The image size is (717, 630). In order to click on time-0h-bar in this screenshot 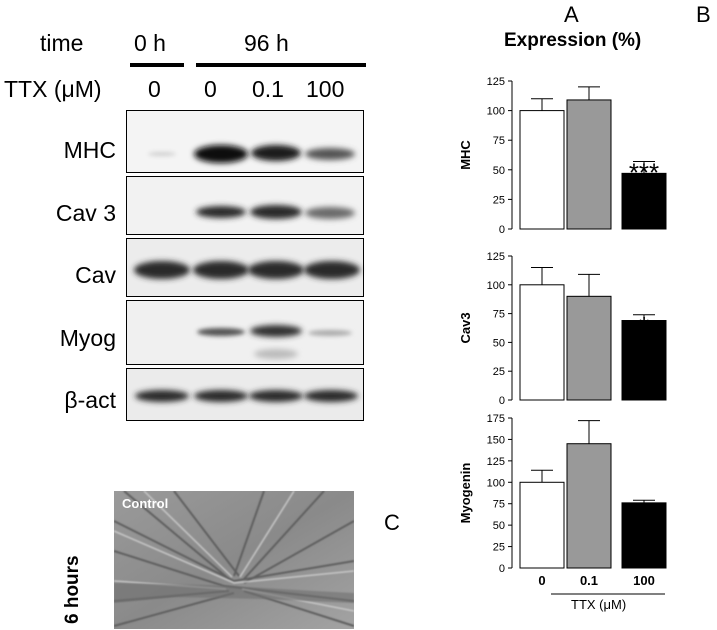, I will do `click(157, 65)`.